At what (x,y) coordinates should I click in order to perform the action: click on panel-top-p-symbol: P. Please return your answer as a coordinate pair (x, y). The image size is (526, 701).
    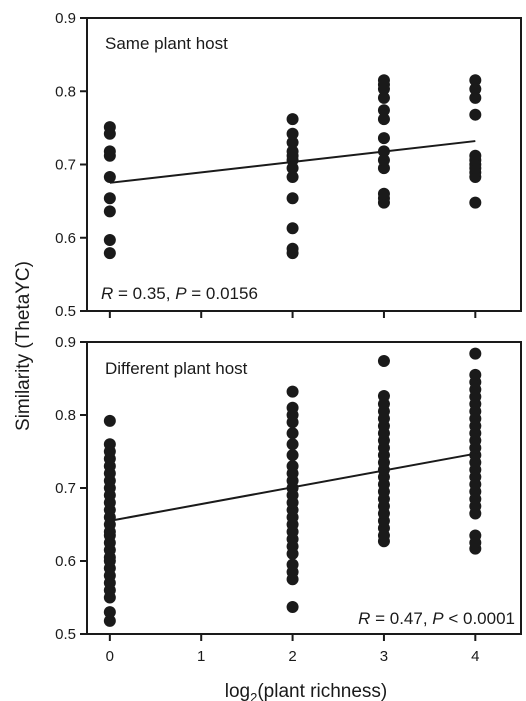
    Looking at the image, I should click on (181, 293).